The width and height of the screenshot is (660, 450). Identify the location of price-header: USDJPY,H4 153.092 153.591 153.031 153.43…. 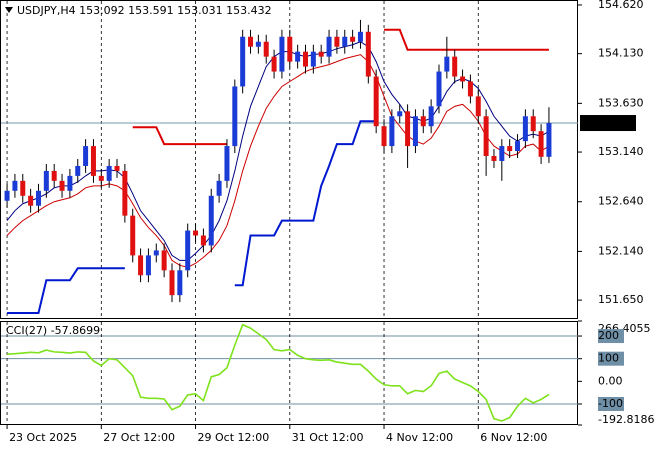
(144, 10).